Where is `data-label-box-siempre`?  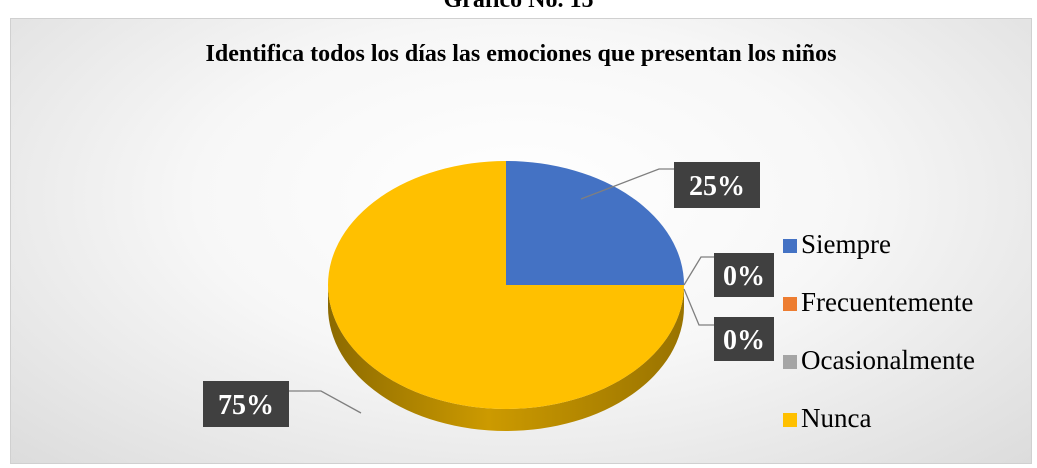
data-label-box-siempre is located at coordinates (717, 185).